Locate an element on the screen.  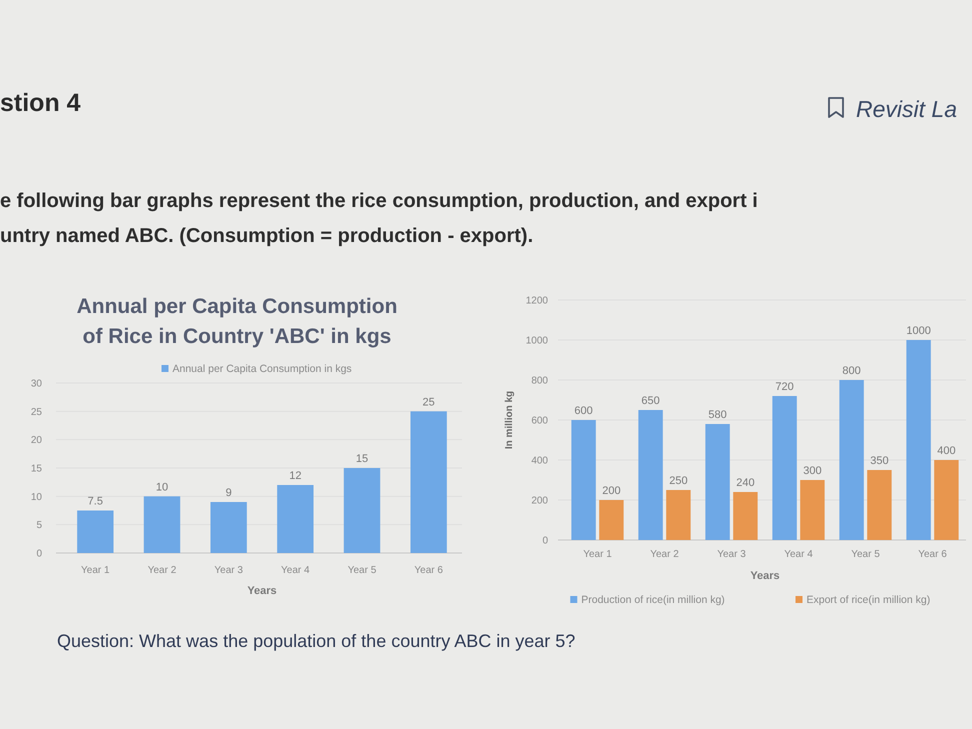
y-tick-label: 10 is located at coordinates (36, 497).